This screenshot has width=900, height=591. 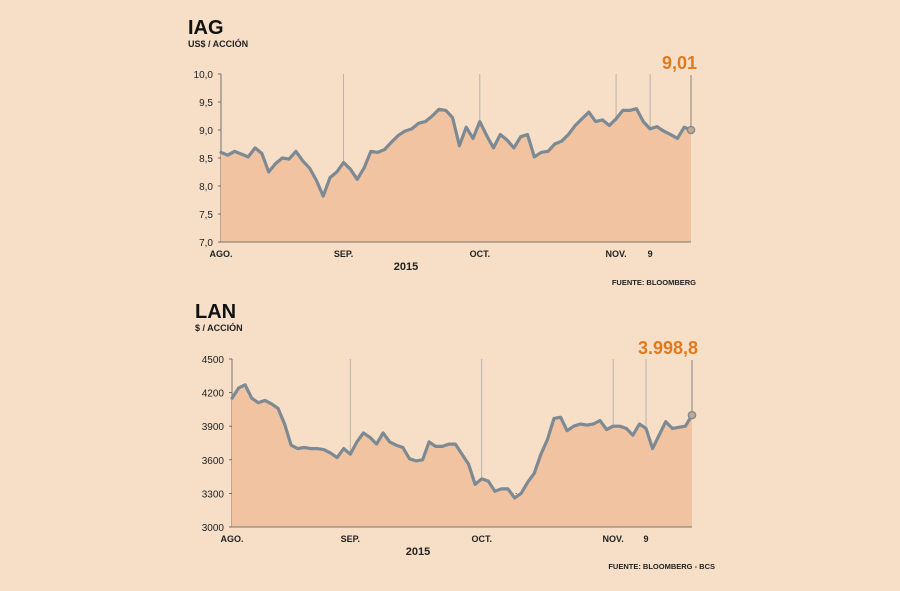 I want to click on iag-y-tick-label: 7,5, so click(x=206, y=215).